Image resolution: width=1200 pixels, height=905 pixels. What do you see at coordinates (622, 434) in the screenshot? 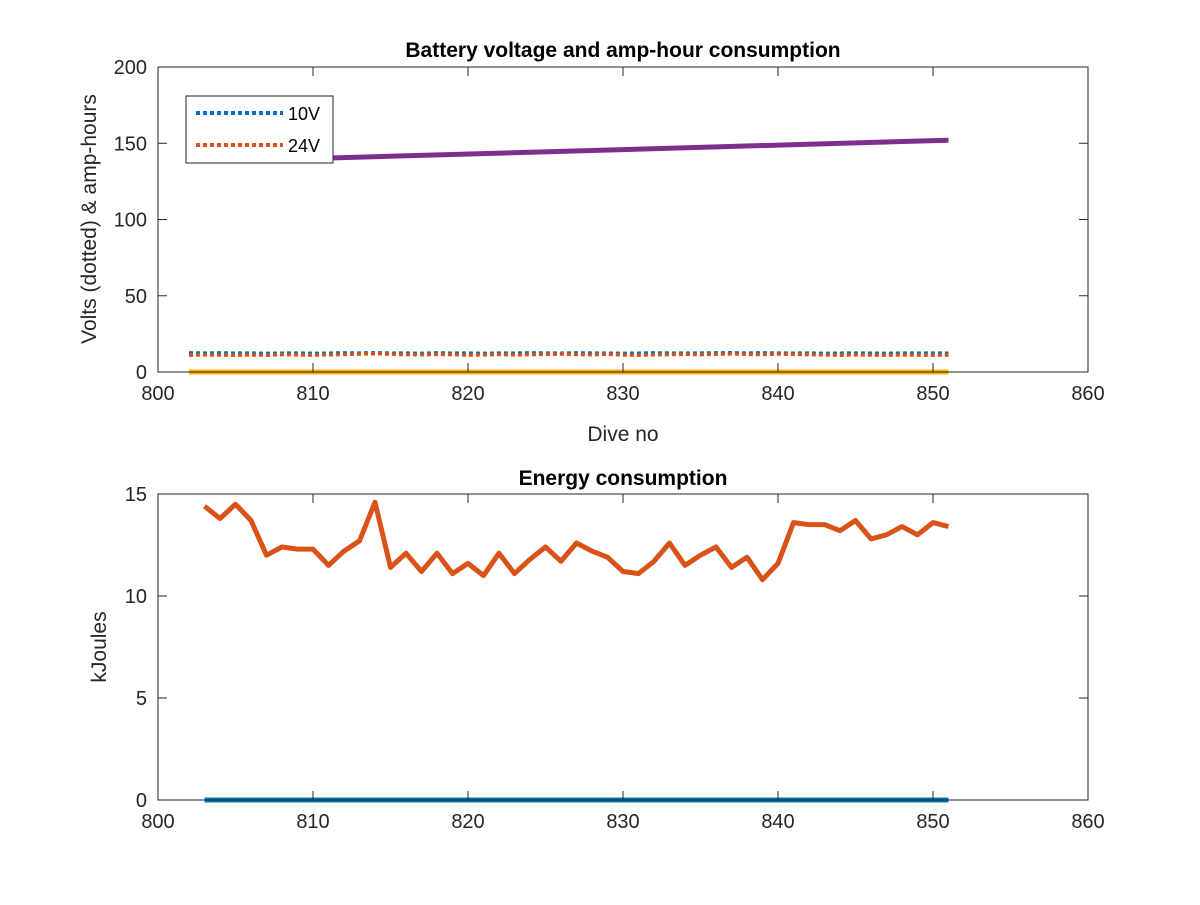
I see `x-axis-label: Dive no` at bounding box center [622, 434].